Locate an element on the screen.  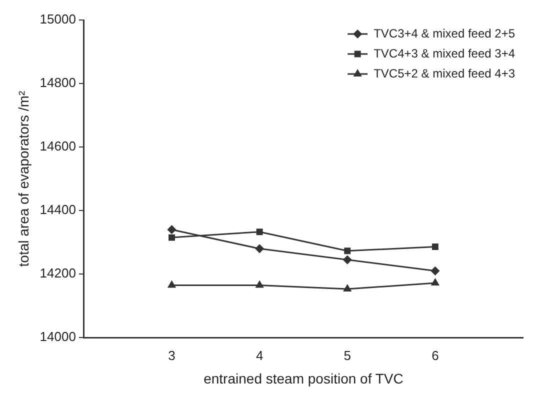
x-axis-title: entrained steam position of TVC is located at coordinates (304, 378).